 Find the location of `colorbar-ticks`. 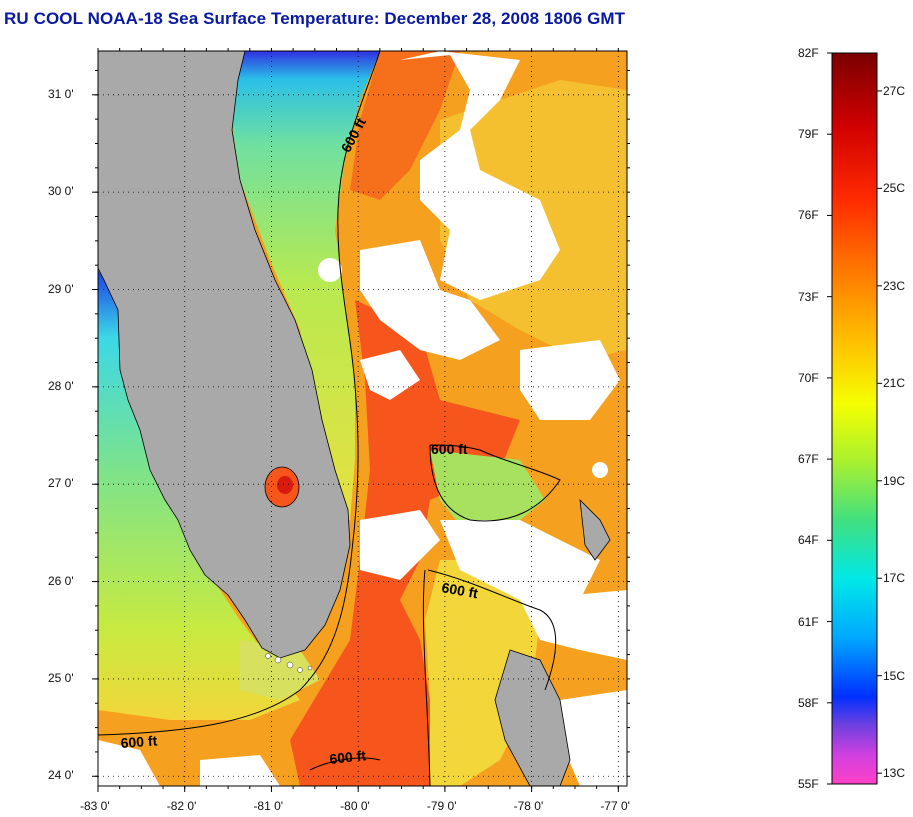

colorbar-ticks is located at coordinates (854, 418).